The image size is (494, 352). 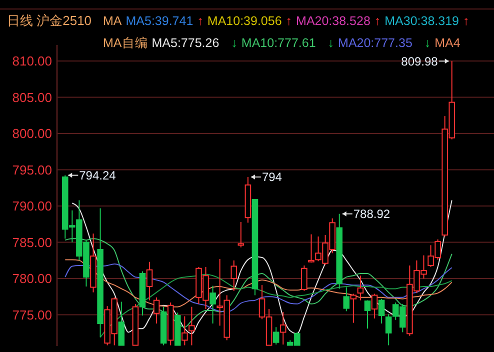 What do you see at coordinates (384, 43) in the screenshot?
I see `text: MA20:777.35 ↓` at bounding box center [384, 43].